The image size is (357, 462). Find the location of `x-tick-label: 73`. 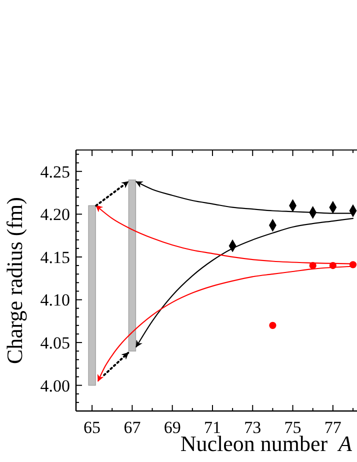

x-tick-label: 73 is located at coordinates (253, 427).